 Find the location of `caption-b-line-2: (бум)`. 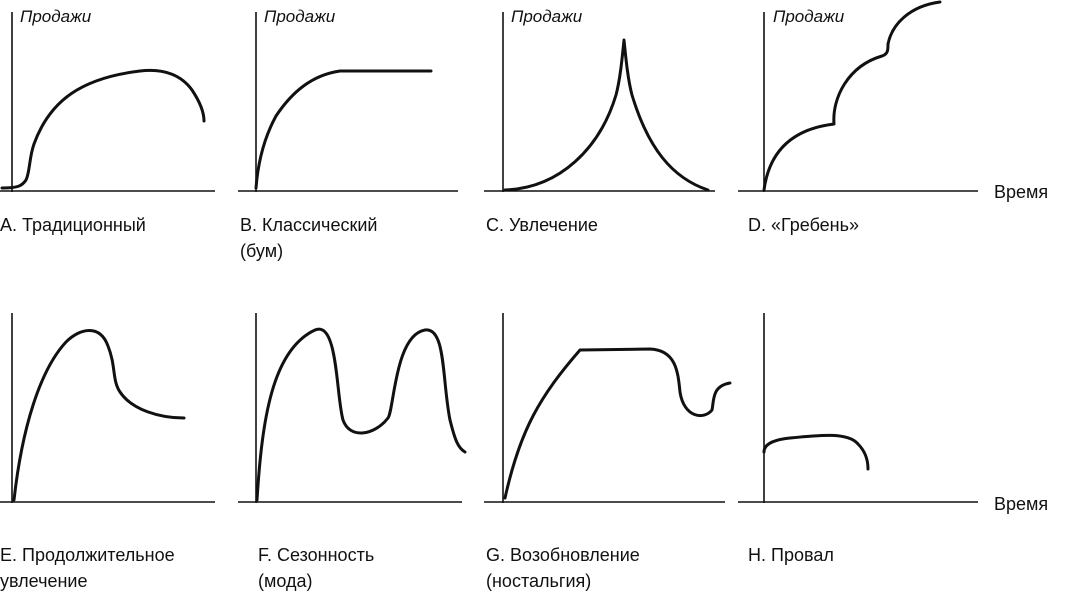

caption-b-line-2: (бум) is located at coordinates (262, 251).